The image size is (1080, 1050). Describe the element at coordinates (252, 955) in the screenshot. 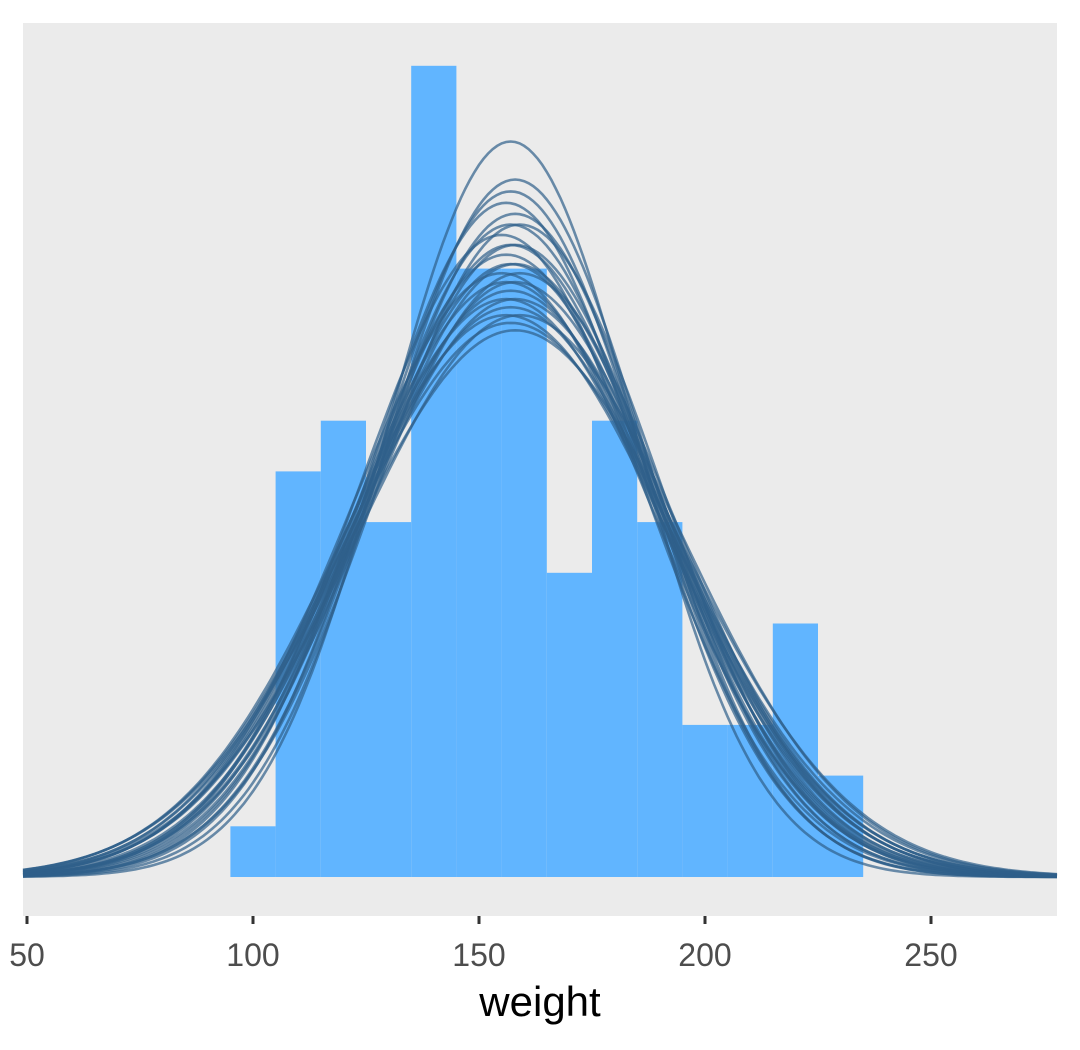

I see `x-tick-label: 100` at that location.